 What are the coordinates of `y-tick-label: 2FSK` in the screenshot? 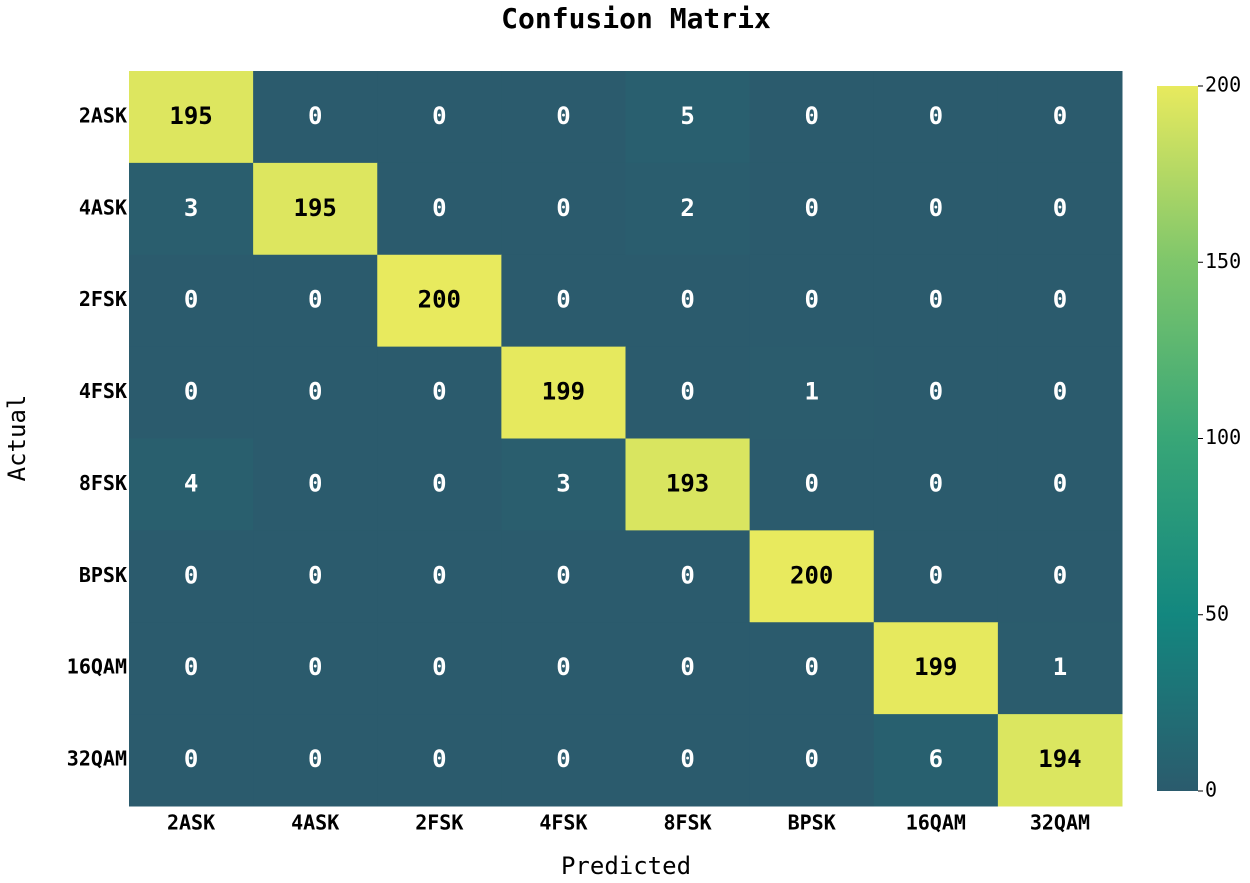 It's located at (103, 299).